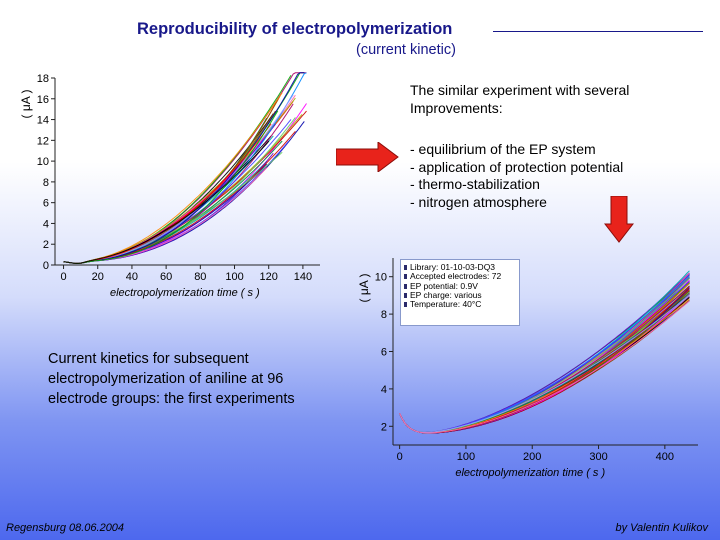 This screenshot has height=540, width=720. I want to click on footer-author: by Valentin Kulikov, so click(661, 528).